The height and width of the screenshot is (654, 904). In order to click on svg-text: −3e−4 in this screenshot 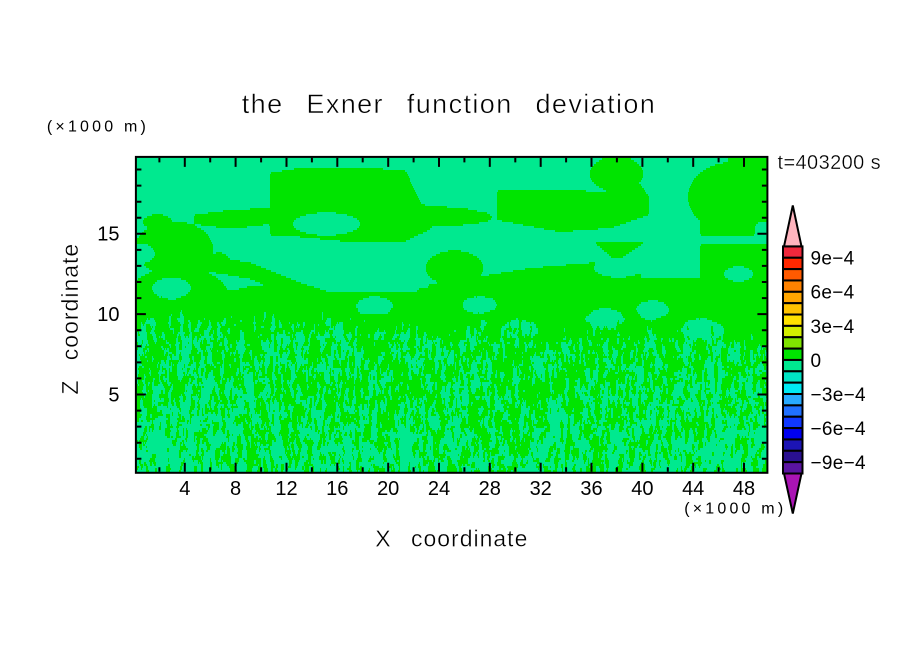, I will do `click(839, 395)`.